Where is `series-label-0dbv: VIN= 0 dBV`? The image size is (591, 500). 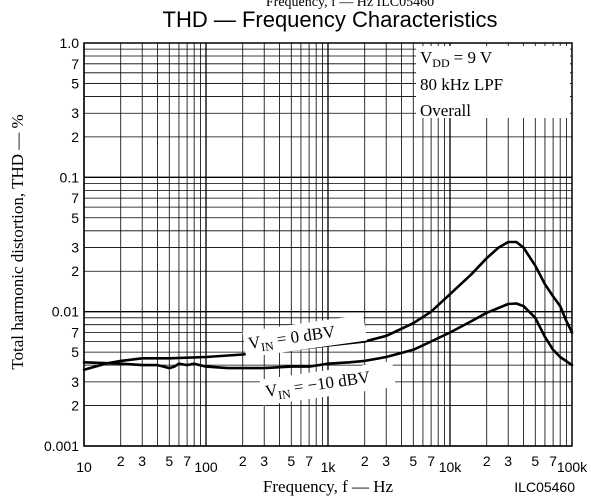 series-label-0dbv: VIN= 0 dBV is located at coordinates (304, 336).